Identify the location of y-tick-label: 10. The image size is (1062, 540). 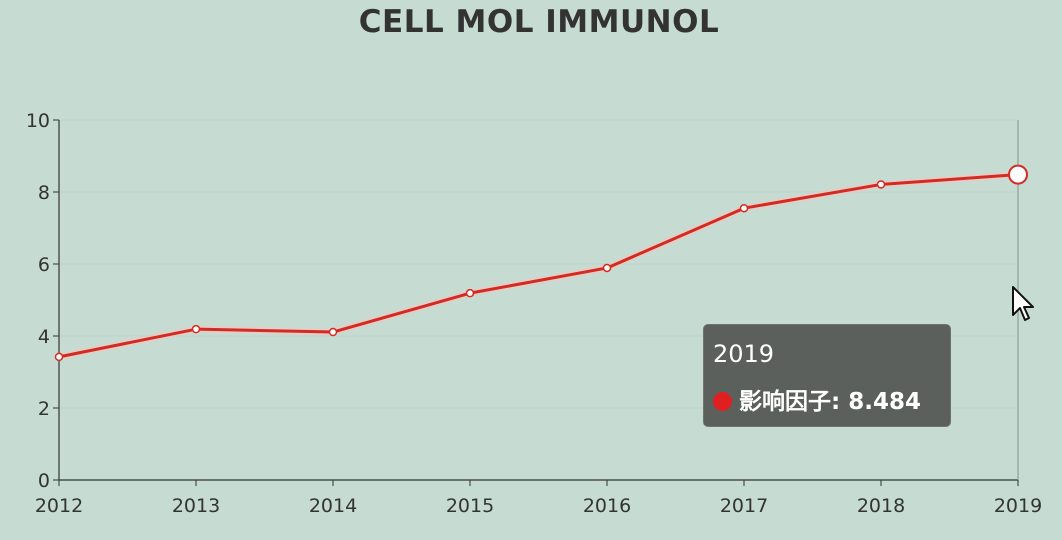
(38, 121).